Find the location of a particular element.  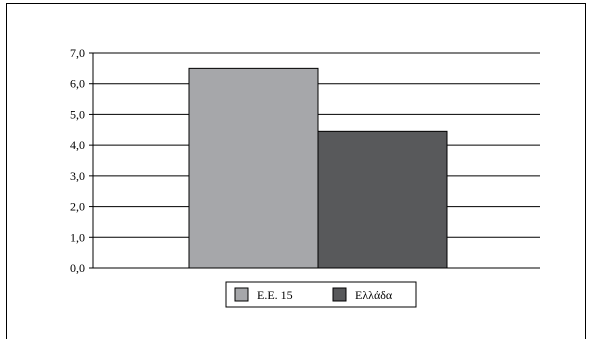

legend-box is located at coordinates (321, 294).